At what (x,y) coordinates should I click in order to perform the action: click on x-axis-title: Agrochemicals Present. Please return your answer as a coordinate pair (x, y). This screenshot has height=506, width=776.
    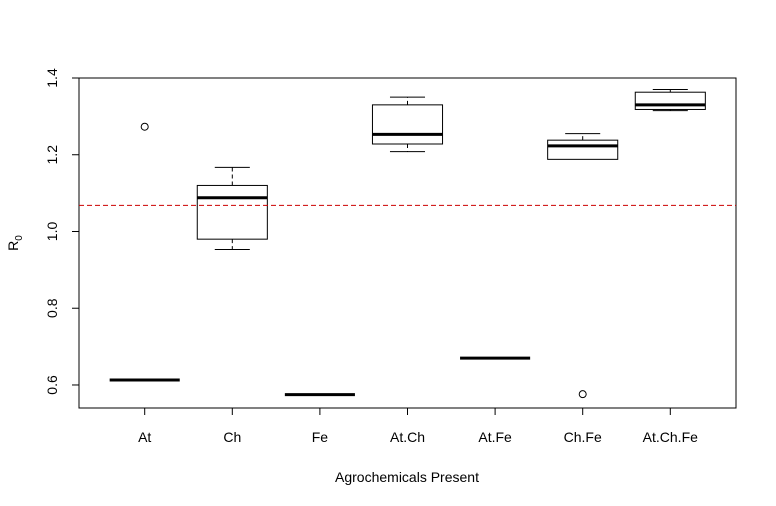
    Looking at the image, I should click on (407, 477).